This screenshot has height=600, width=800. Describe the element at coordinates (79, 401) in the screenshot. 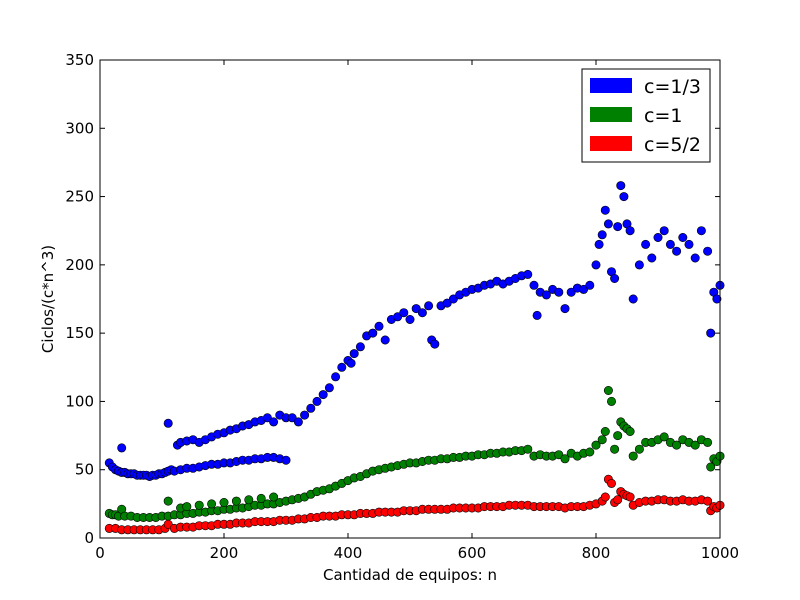

I see `y-tick-label-100: 100` at that location.